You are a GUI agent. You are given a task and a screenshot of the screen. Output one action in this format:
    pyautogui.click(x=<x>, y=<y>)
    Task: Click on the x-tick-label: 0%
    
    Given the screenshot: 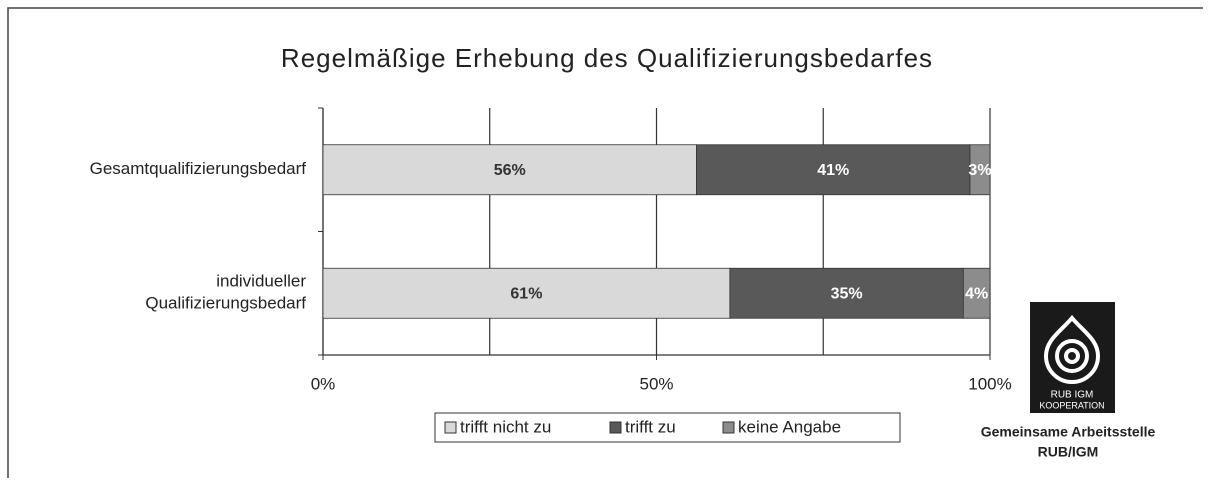 What is the action you would take?
    pyautogui.click(x=323, y=383)
    